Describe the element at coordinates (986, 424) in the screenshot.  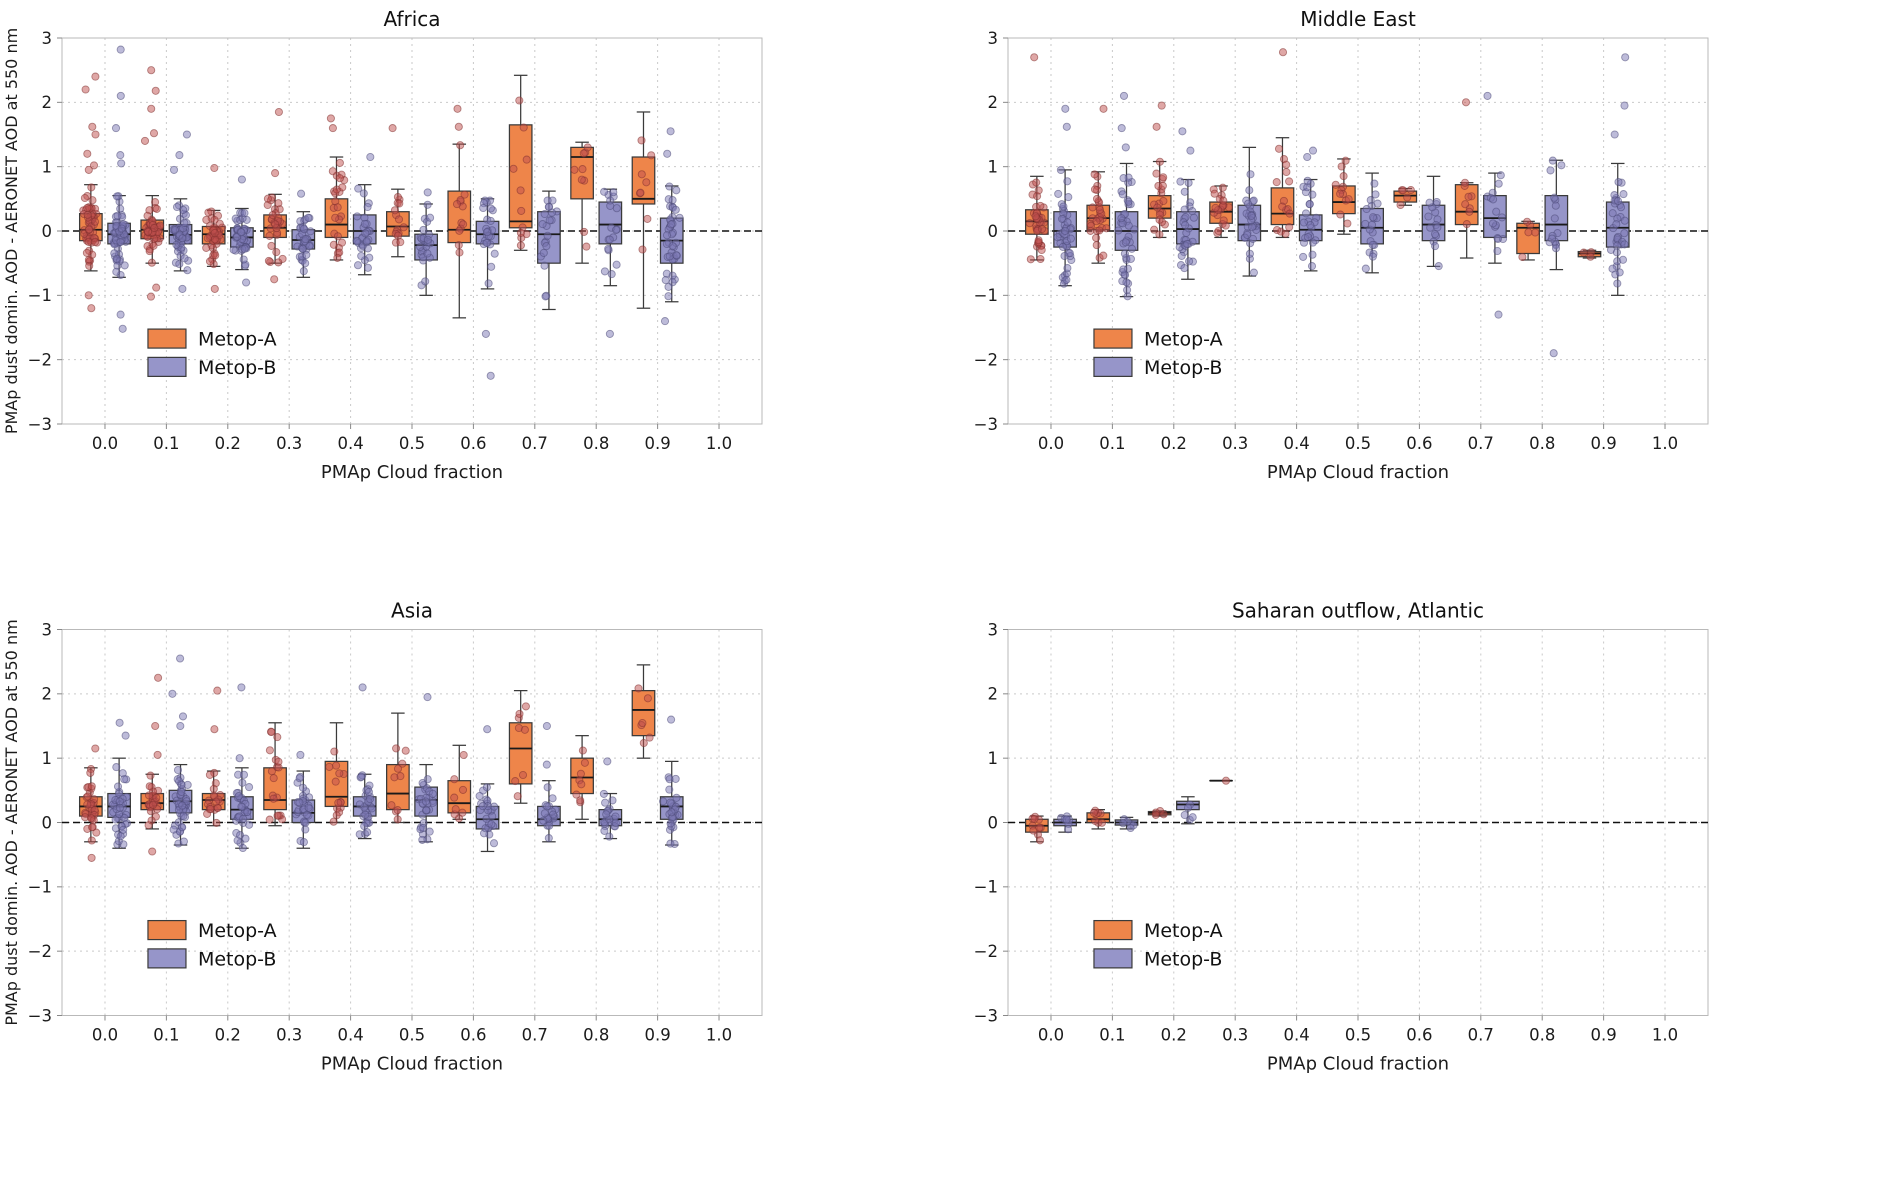
I see `y-tick-label: −3` at that location.